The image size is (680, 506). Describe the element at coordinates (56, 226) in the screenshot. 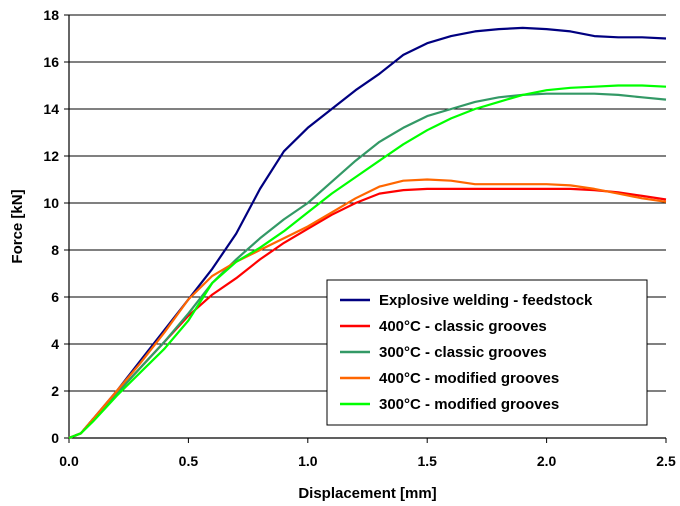

I see `y-axis-ticks: 0 2 4 6 8 10 12 14 16 18` at that location.